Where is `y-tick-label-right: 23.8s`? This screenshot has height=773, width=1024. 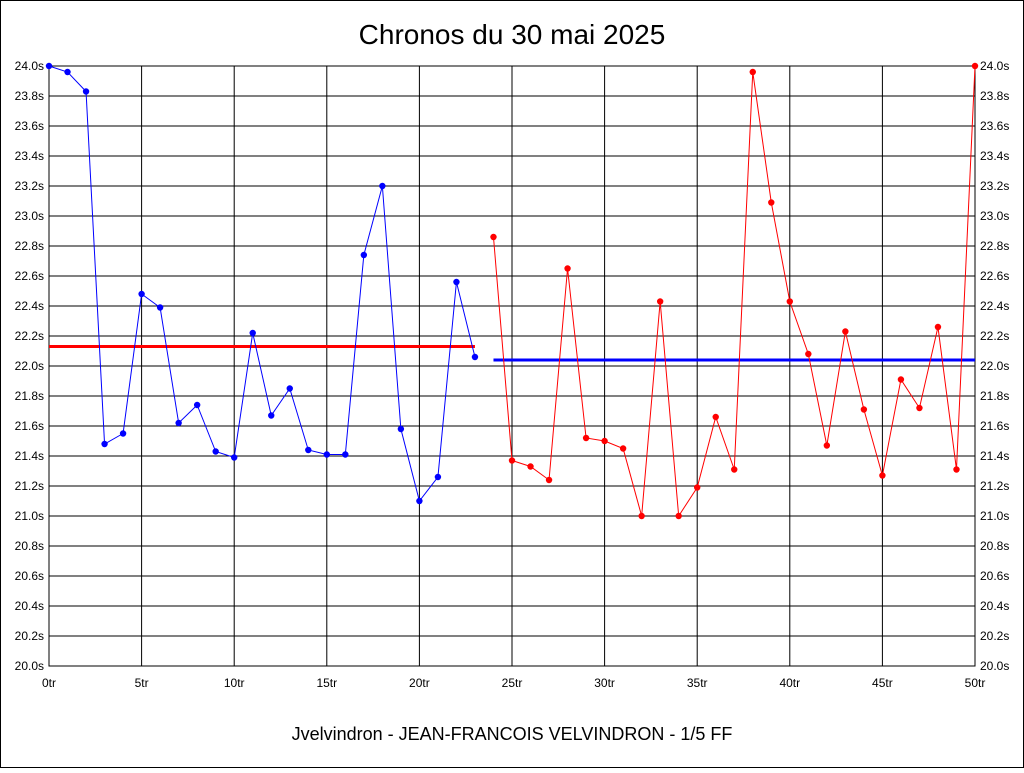 y-tick-label-right: 23.8s is located at coordinates (994, 96).